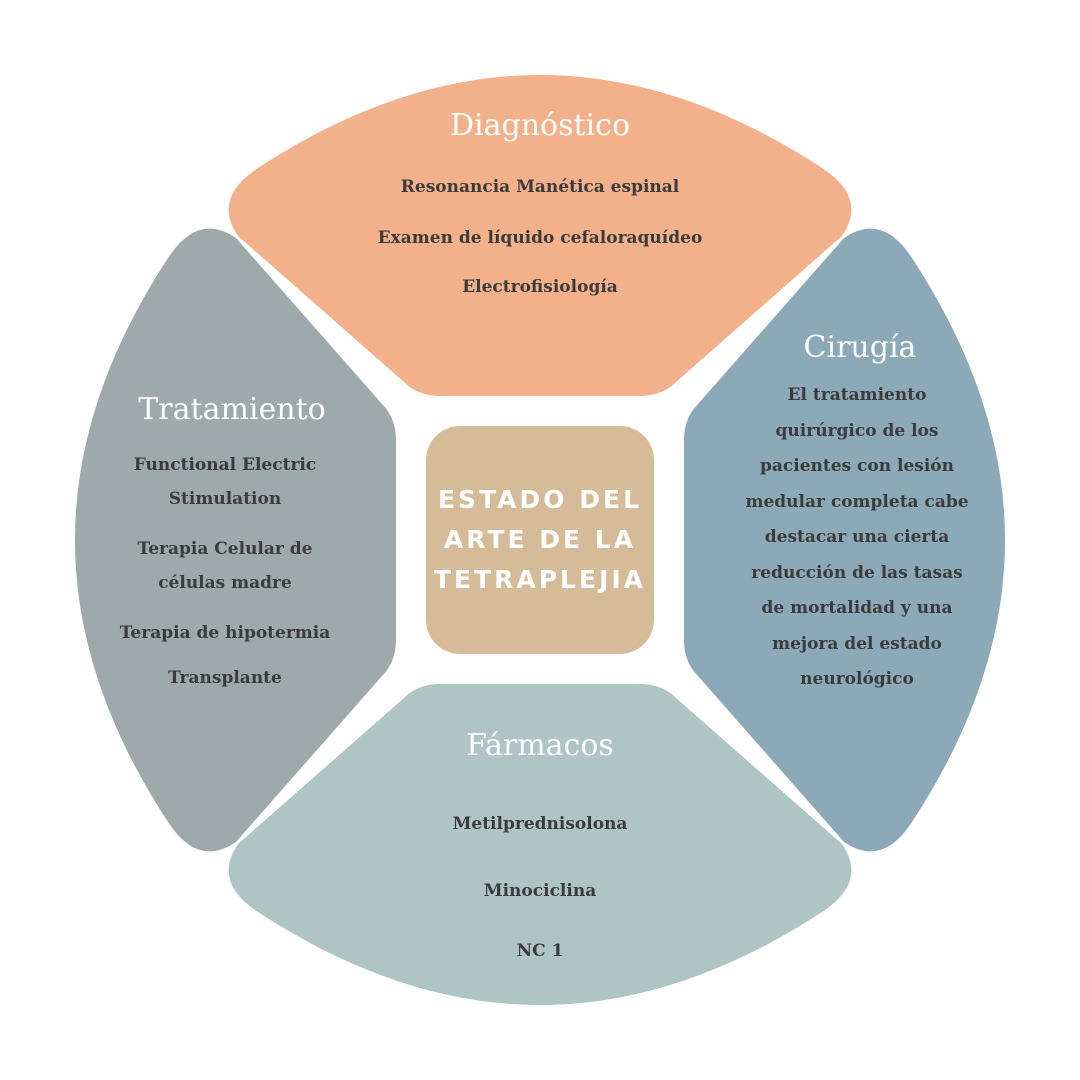  I want to click on farmacos-title: Fármacos, so click(540, 745).